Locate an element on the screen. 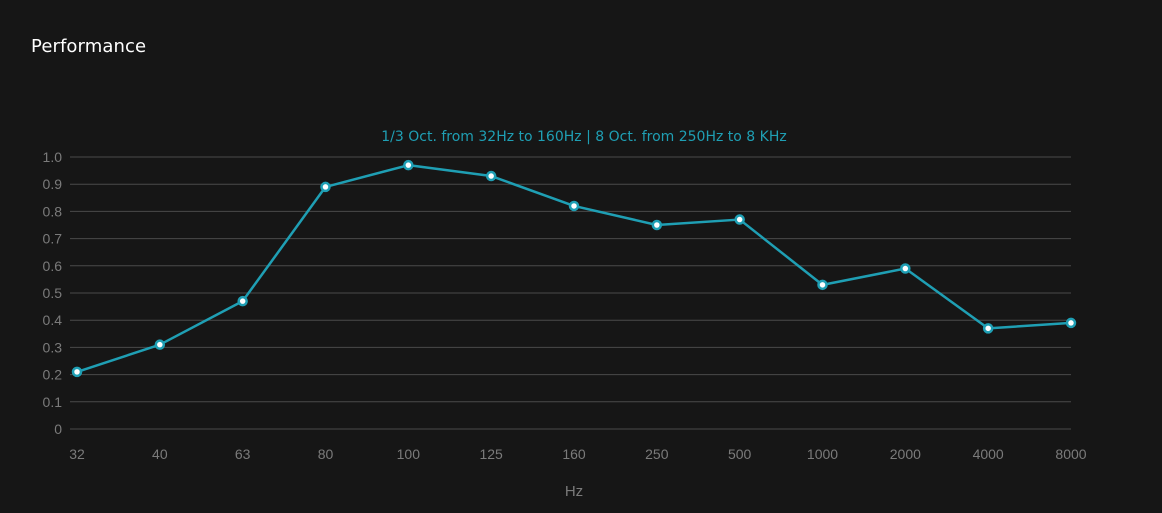  card-title: Performance is located at coordinates (89, 46).